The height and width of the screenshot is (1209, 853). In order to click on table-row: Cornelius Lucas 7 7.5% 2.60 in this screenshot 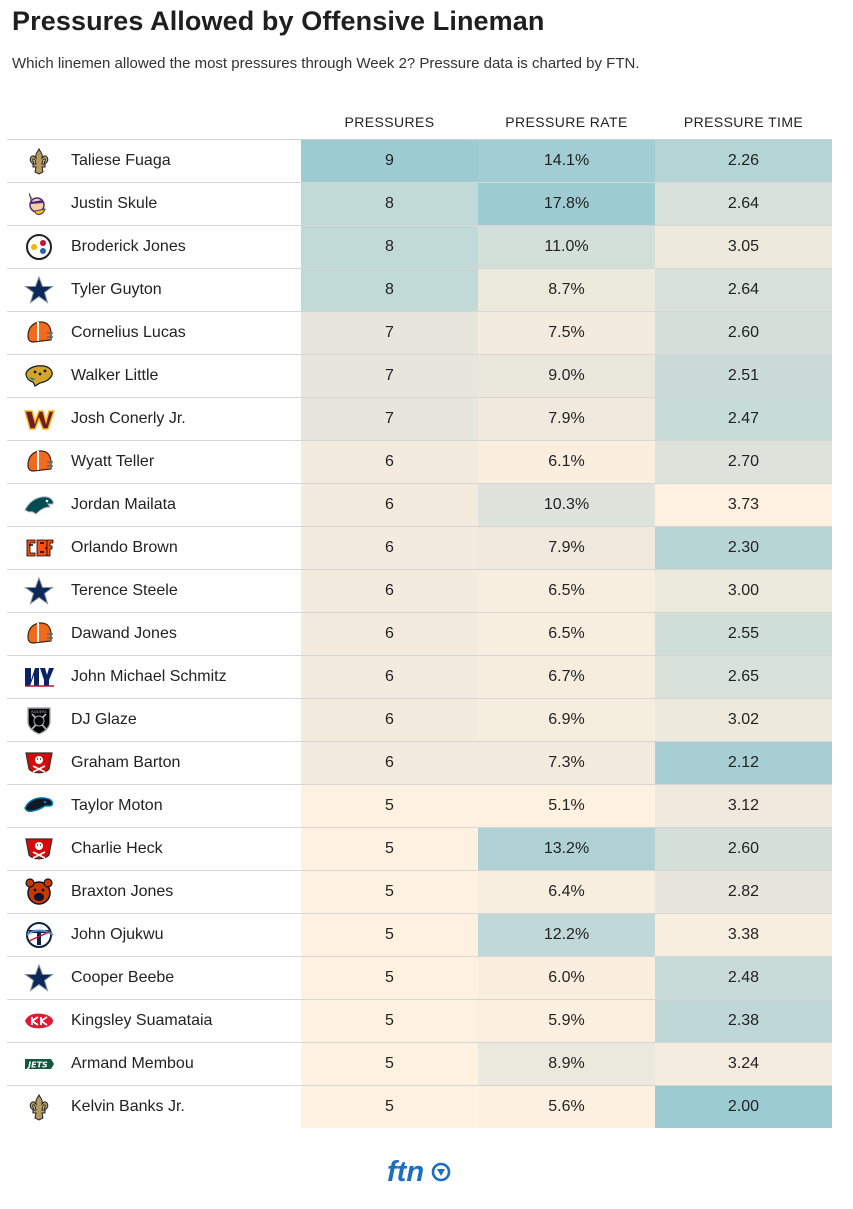, I will do `click(419, 333)`.